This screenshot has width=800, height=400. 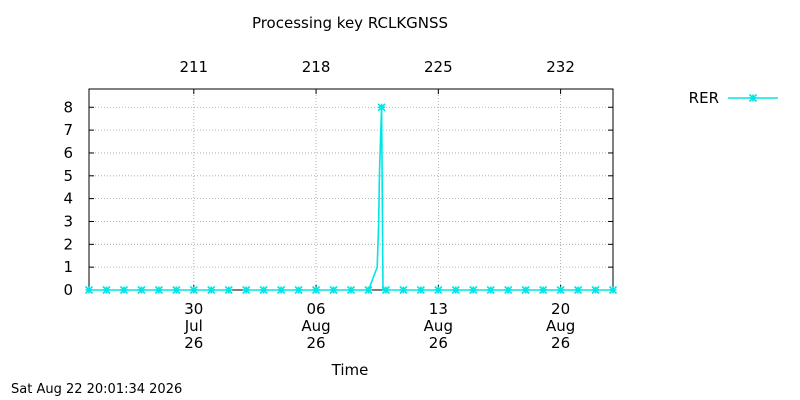 I want to click on y-tick-label: 0, so click(x=68, y=290).